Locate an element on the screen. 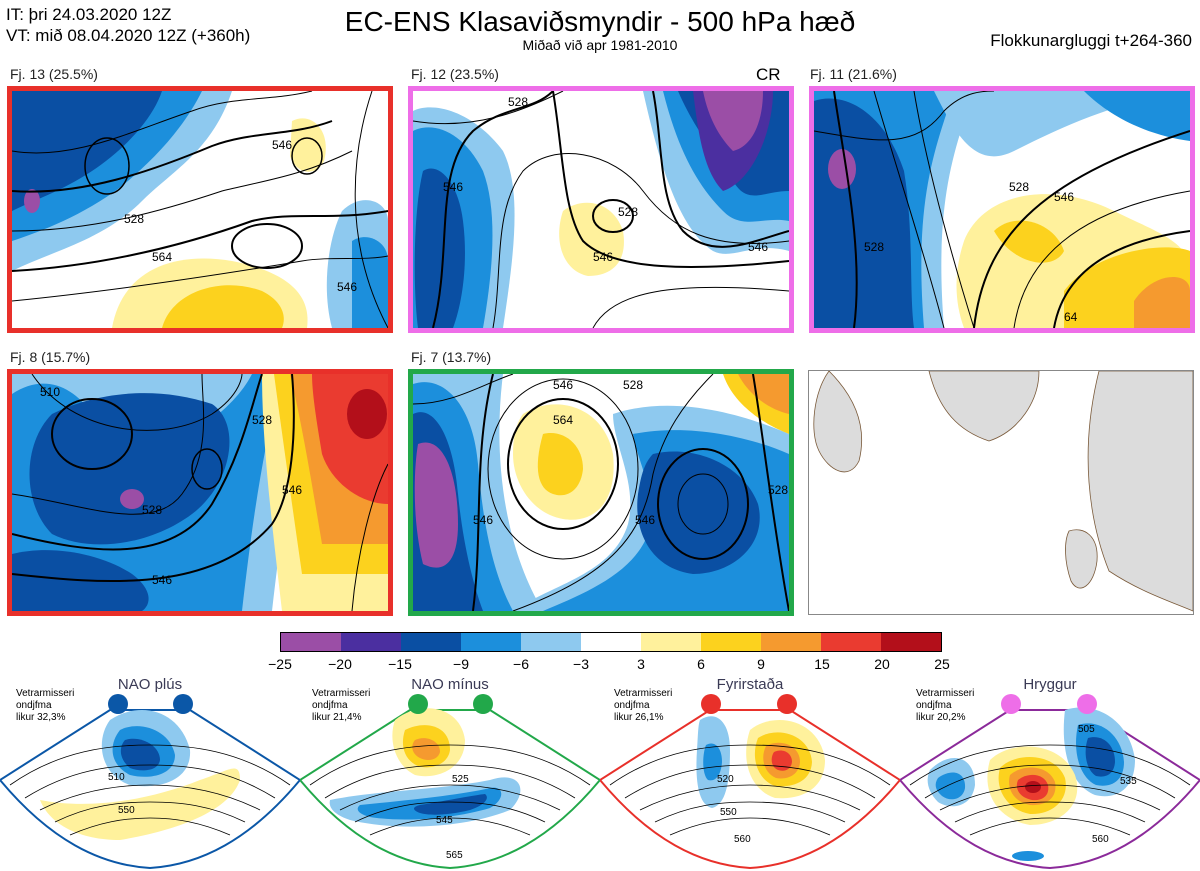 This screenshot has height=871, width=1200. cluster-map-8: 510 528 546 546 528 is located at coordinates (200, 492).